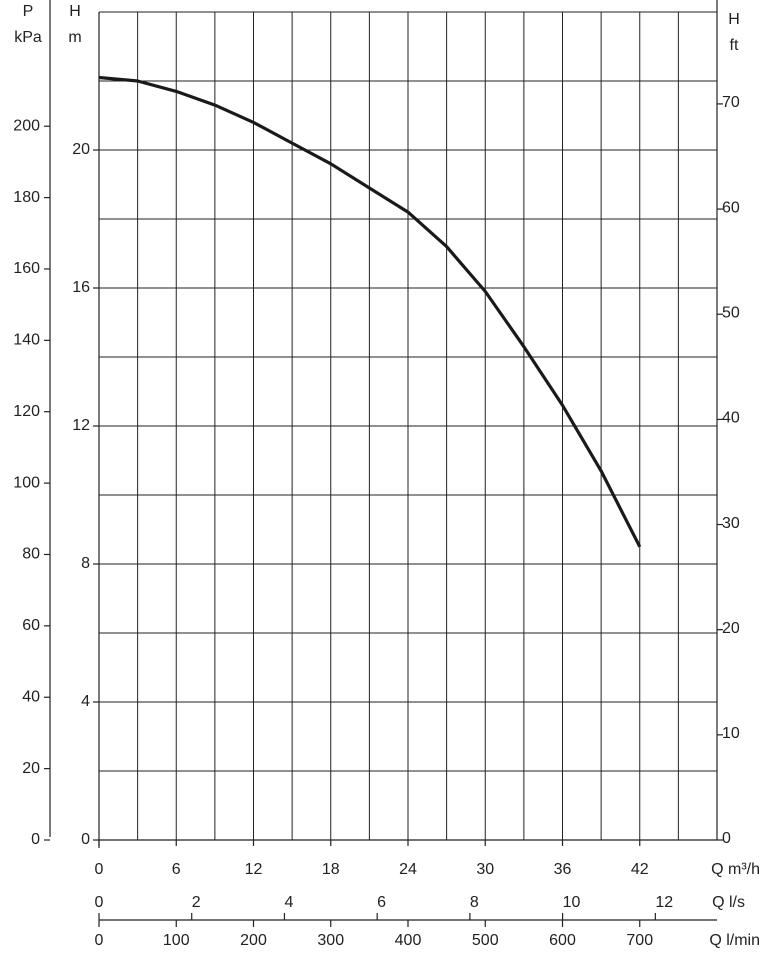  What do you see at coordinates (26, 125) in the screenshot?
I see `y3-tick-label: 200` at bounding box center [26, 125].